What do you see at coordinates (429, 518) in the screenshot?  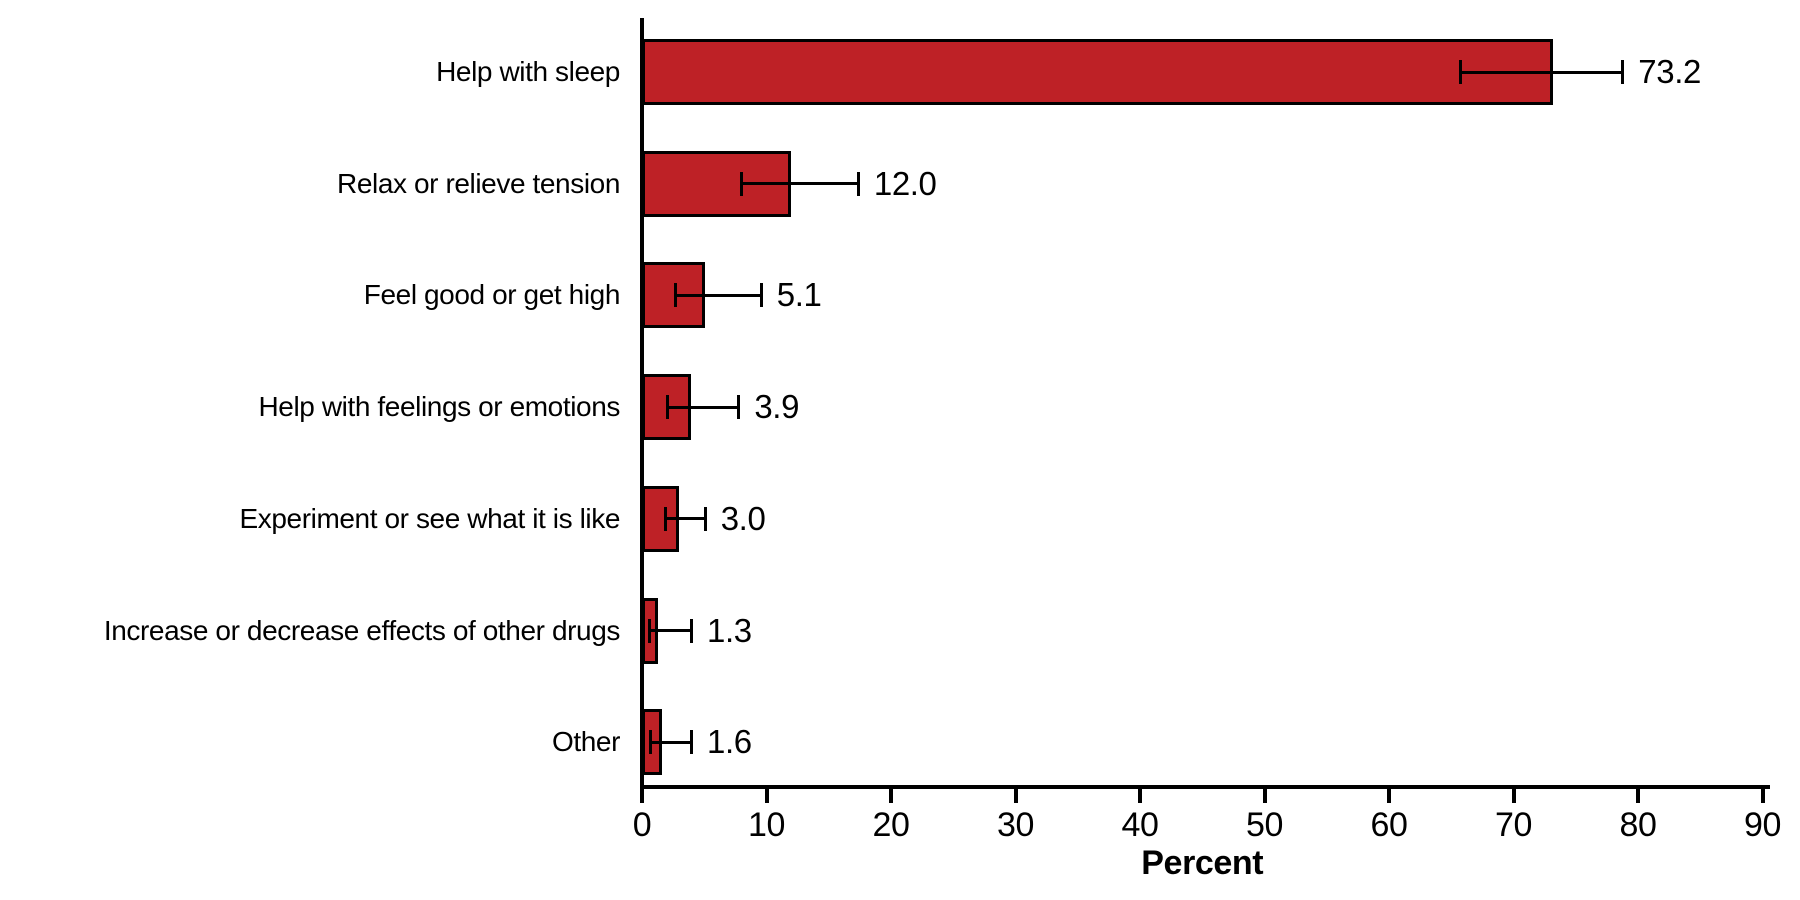 I see `category-label: Experiment or see what it is like` at bounding box center [429, 518].